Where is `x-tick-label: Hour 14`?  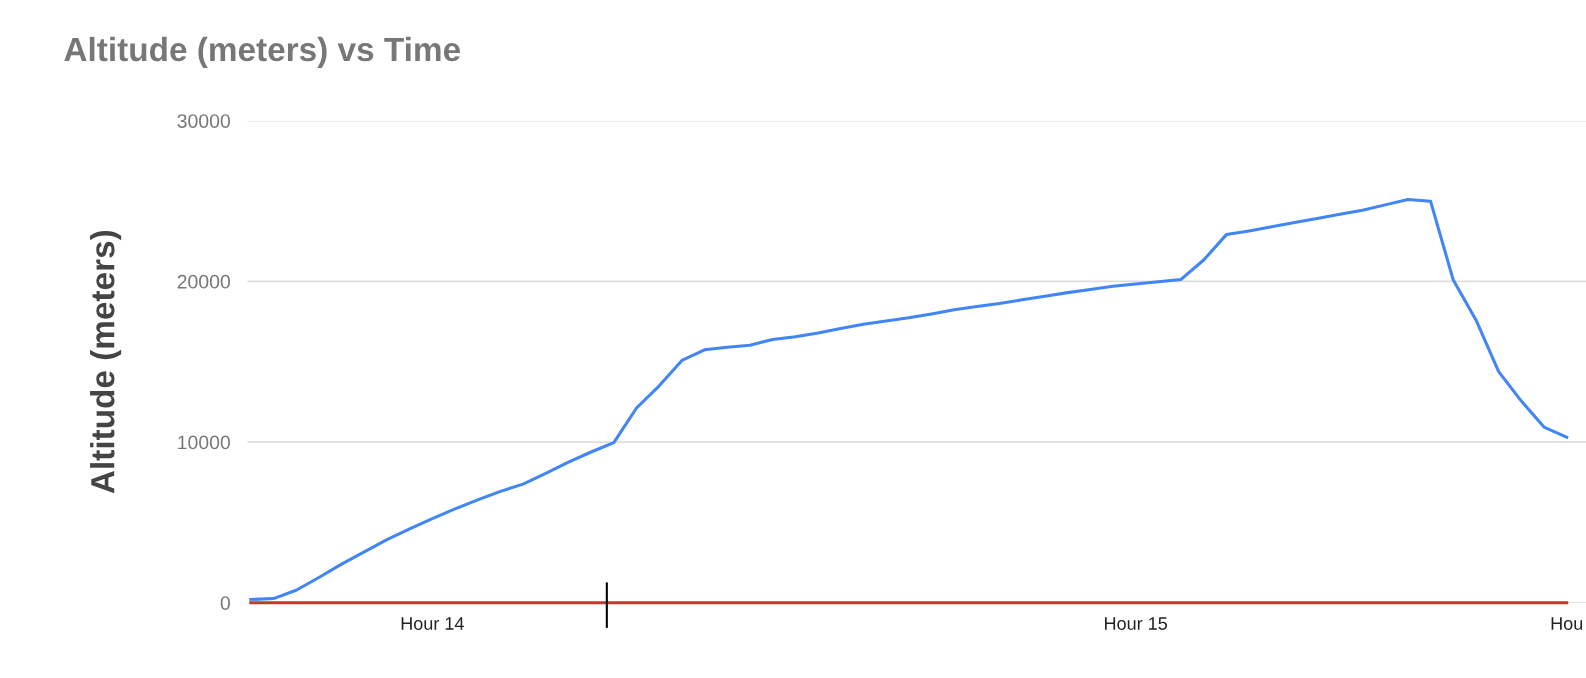
x-tick-label: Hour 14 is located at coordinates (432, 623).